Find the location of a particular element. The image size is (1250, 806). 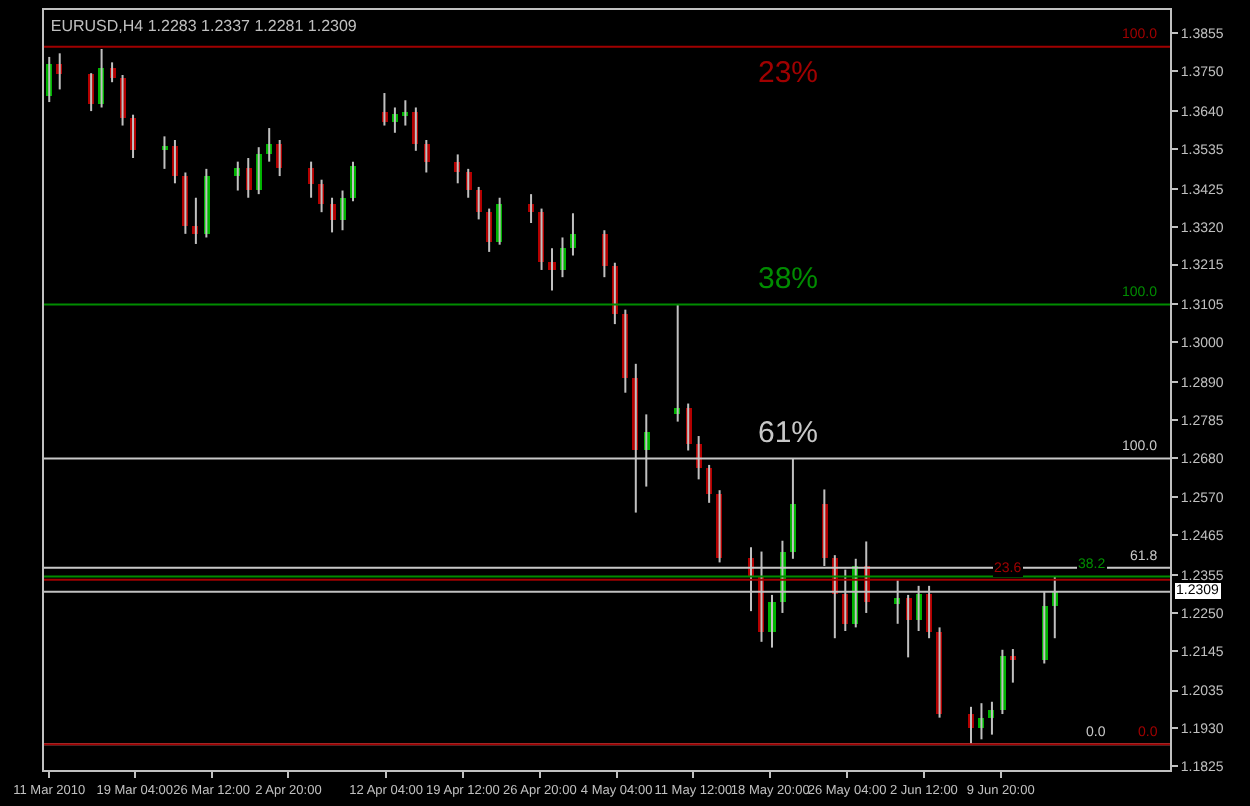

annotation: 61% is located at coordinates (788, 433).